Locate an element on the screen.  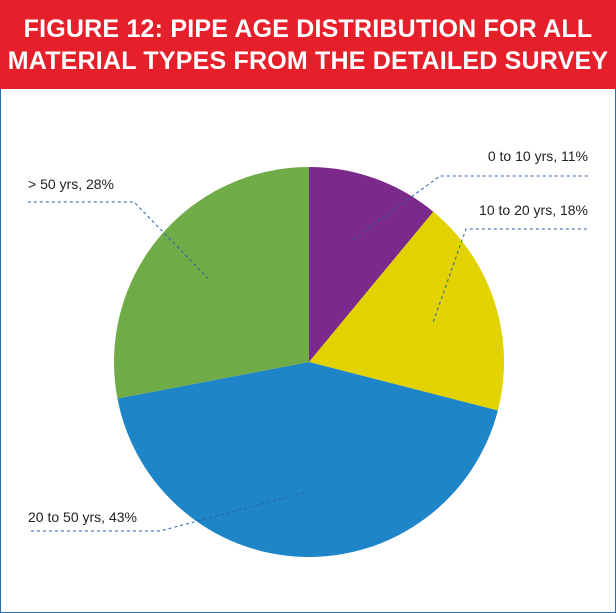
pie-slice-50-yrs is located at coordinates (211, 282).